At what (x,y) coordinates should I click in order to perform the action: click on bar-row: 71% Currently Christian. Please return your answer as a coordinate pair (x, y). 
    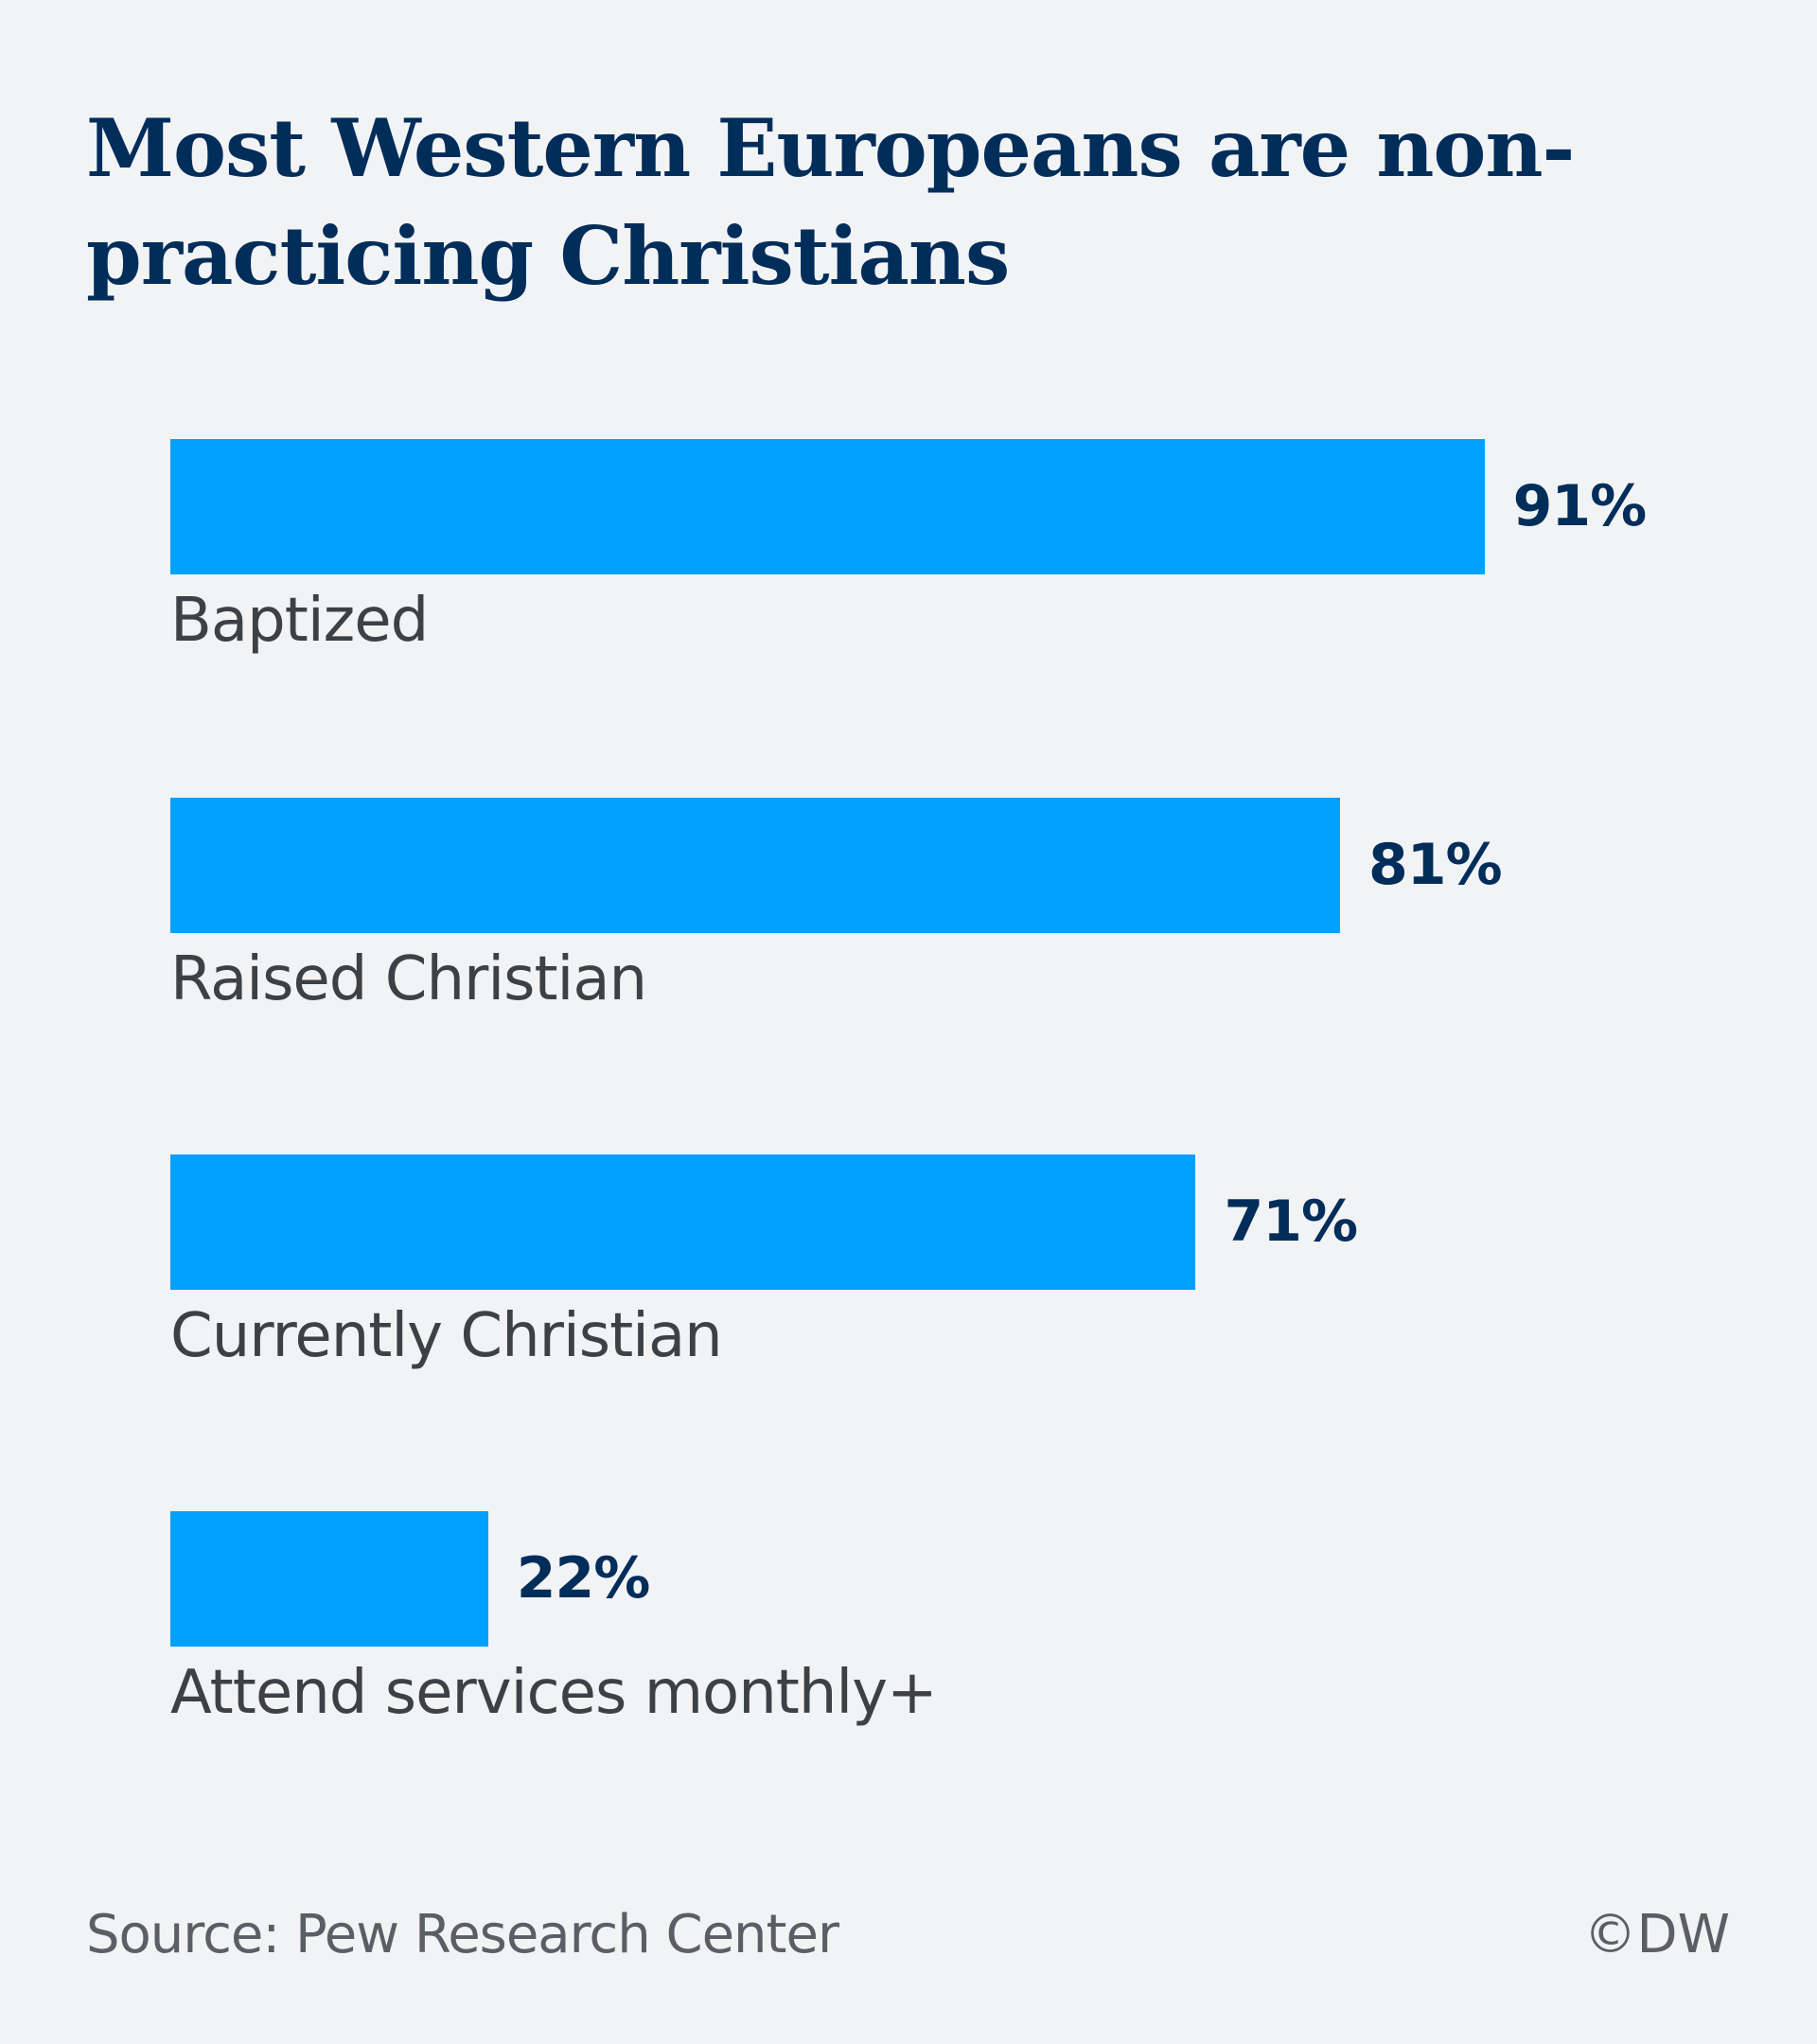
    Looking at the image, I should click on (974, 1277).